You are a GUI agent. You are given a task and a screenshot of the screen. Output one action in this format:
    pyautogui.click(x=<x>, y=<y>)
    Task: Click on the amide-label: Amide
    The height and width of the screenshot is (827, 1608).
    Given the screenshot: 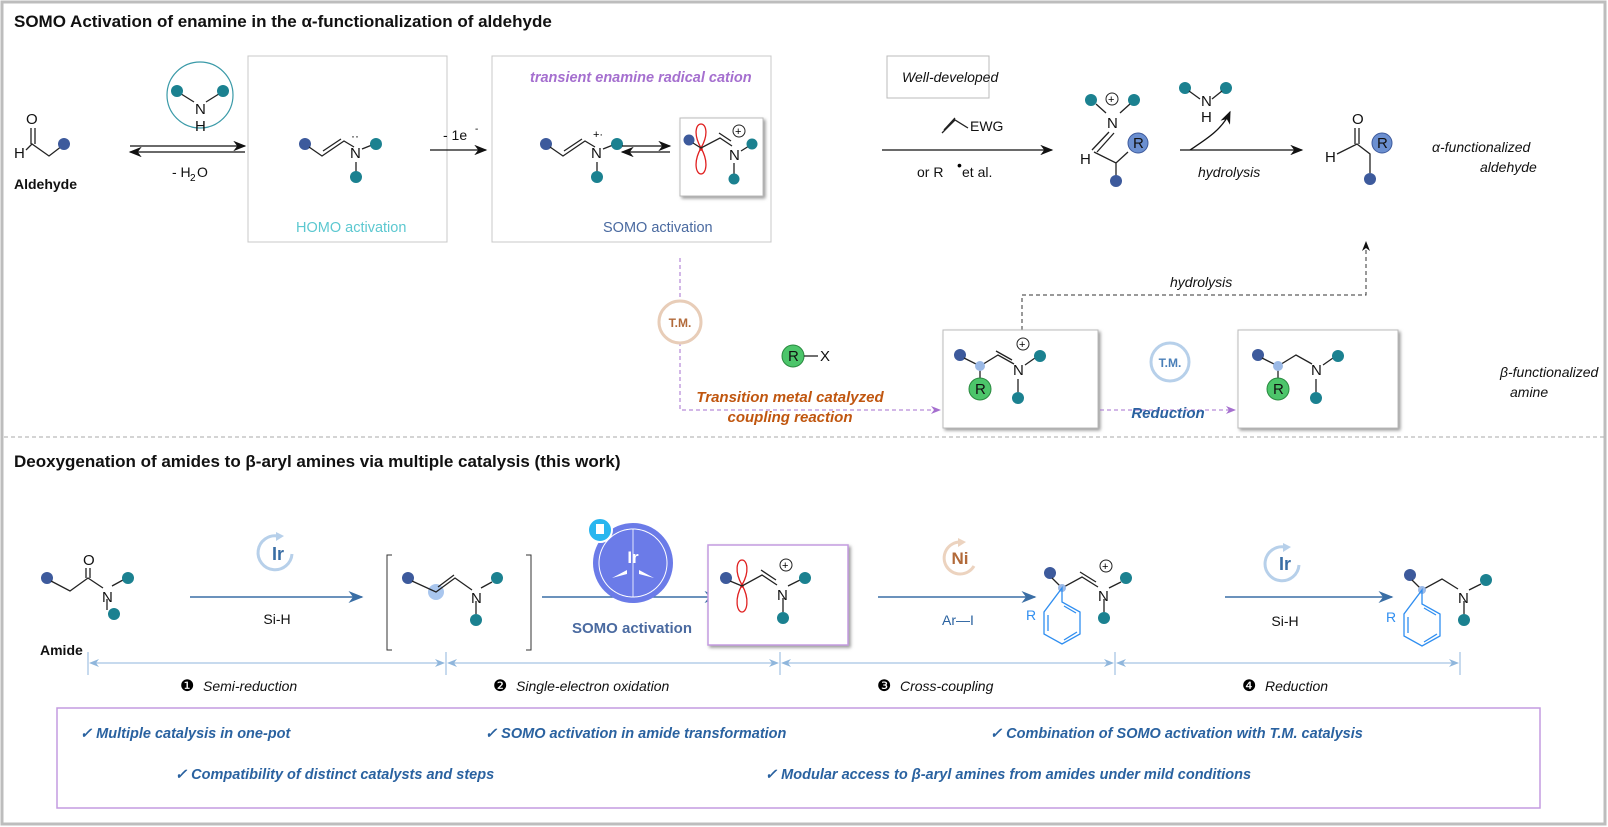 What is the action you would take?
    pyautogui.click(x=61, y=650)
    